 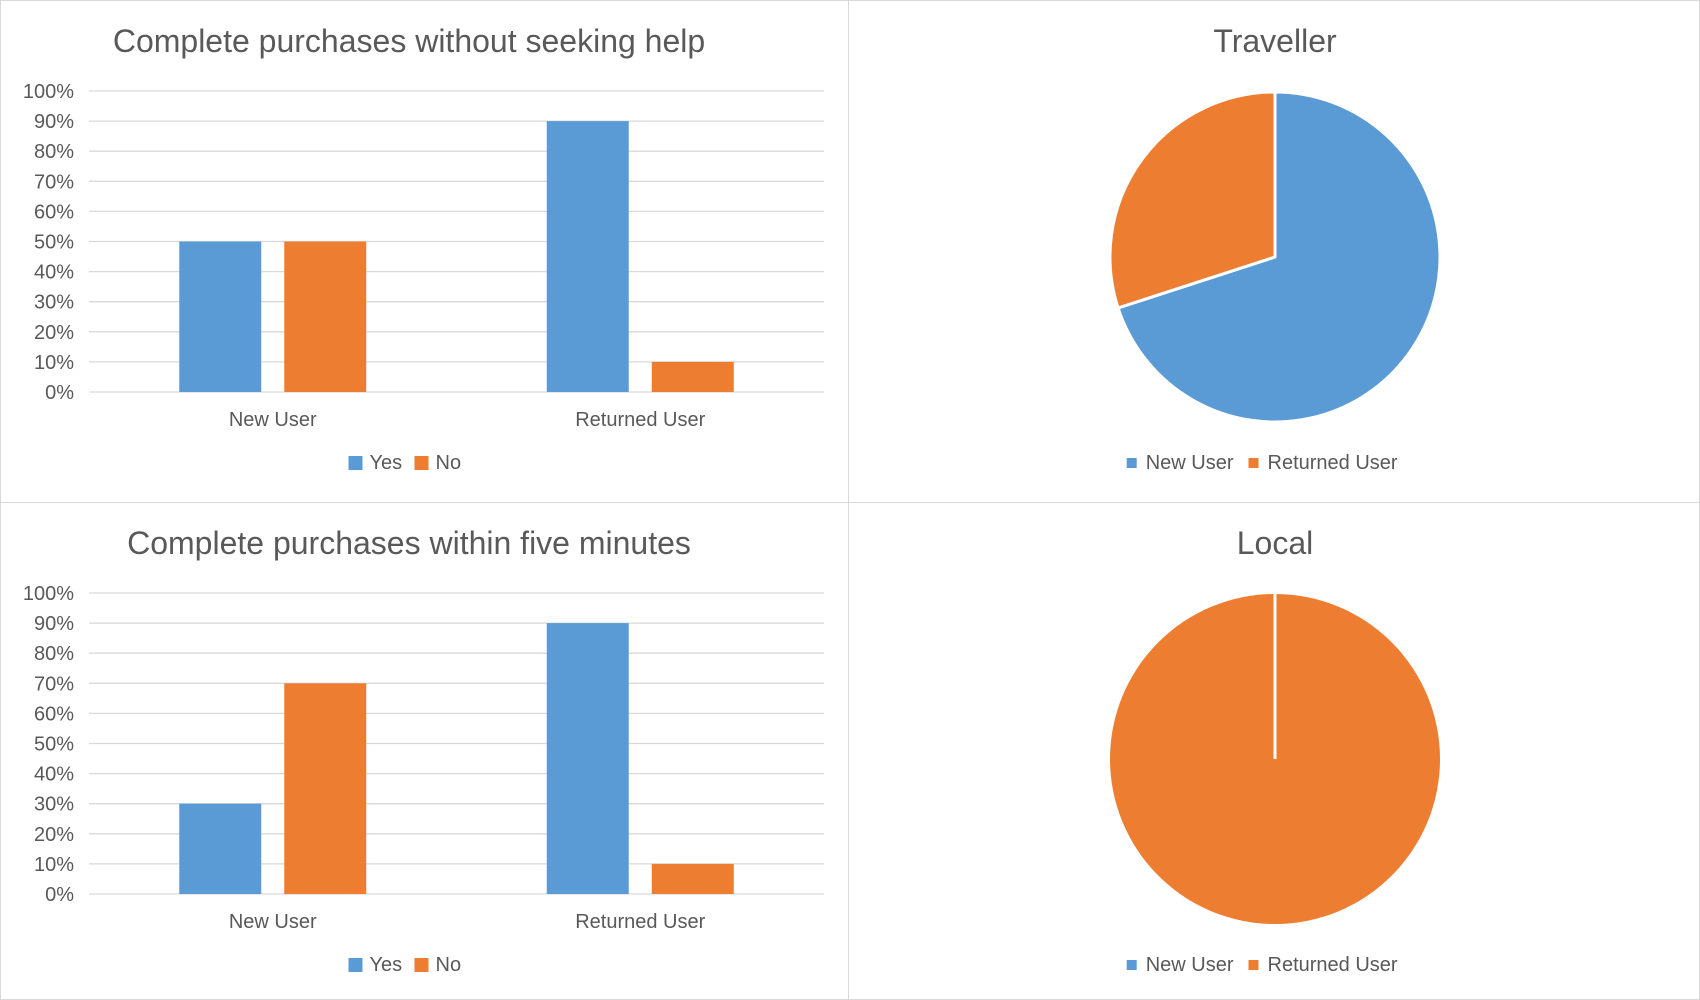 I want to click on pie-slice-returned-user, so click(x=1192, y=200).